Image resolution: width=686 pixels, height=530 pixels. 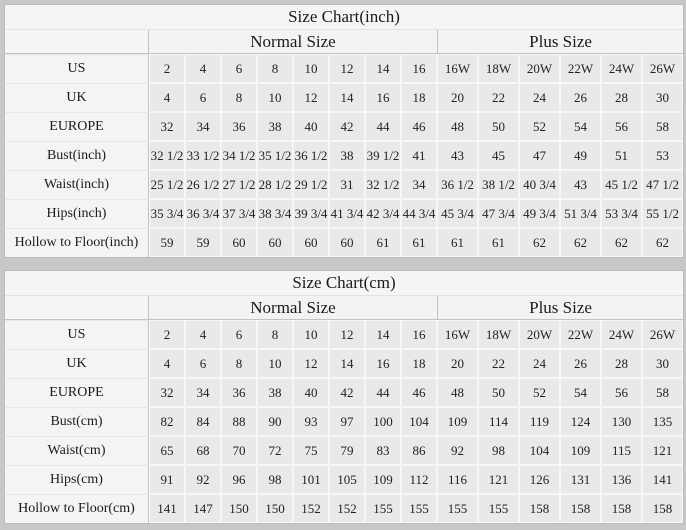 I want to click on table-title: Size Chart(cm), so click(x=344, y=283).